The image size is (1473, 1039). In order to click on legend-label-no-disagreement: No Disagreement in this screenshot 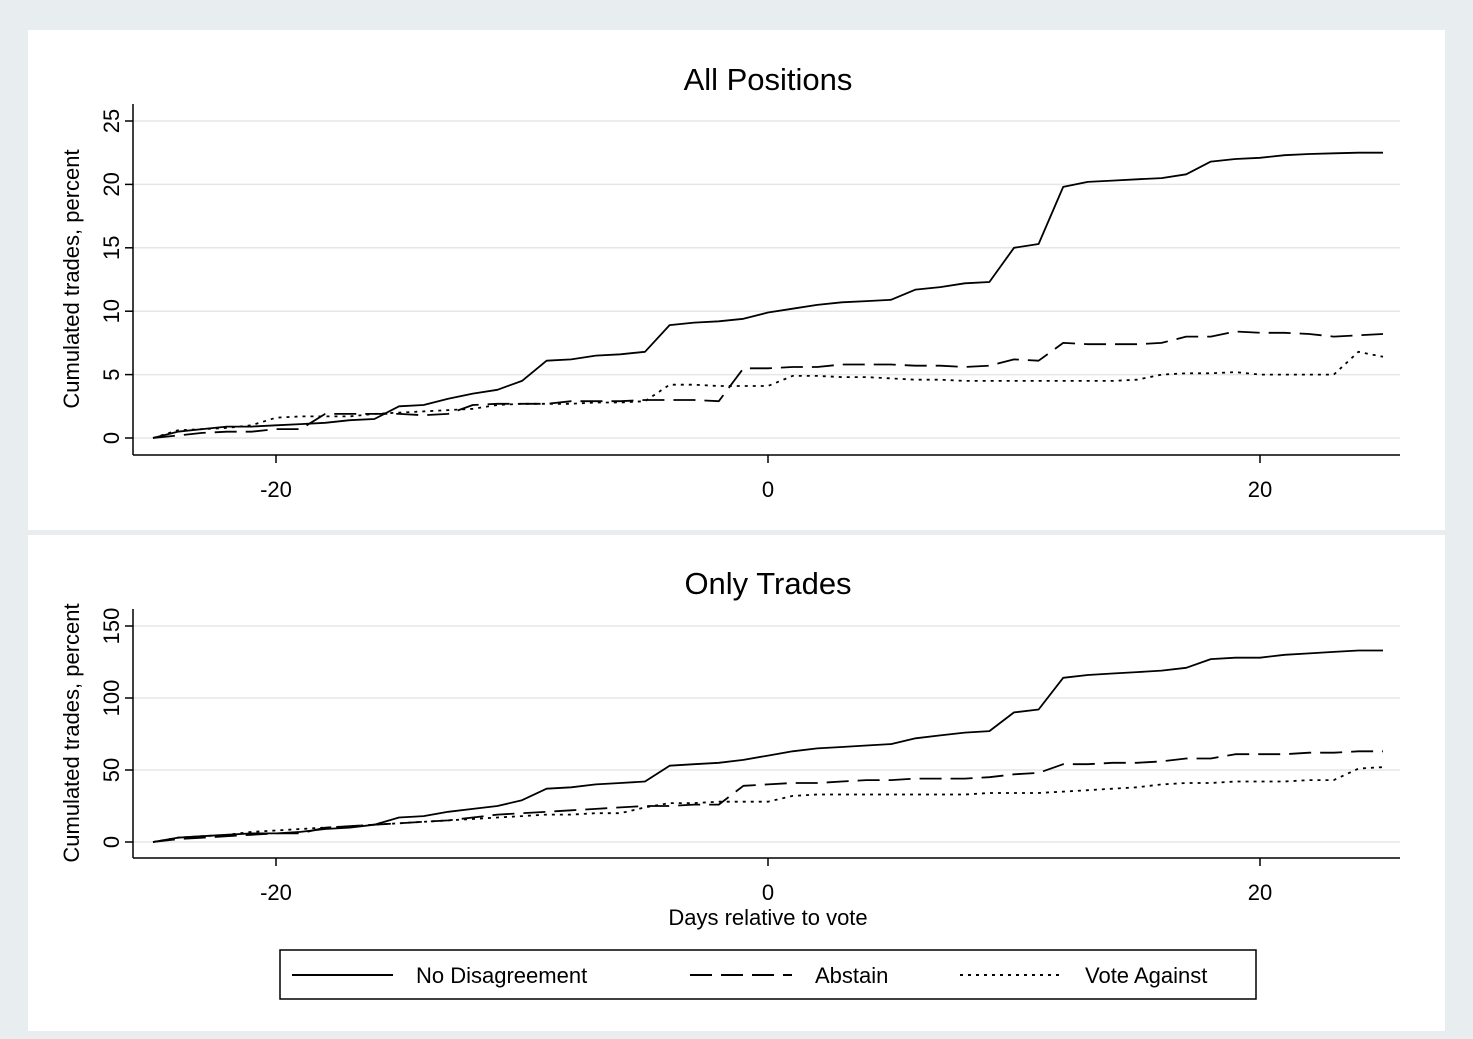, I will do `click(501, 975)`.